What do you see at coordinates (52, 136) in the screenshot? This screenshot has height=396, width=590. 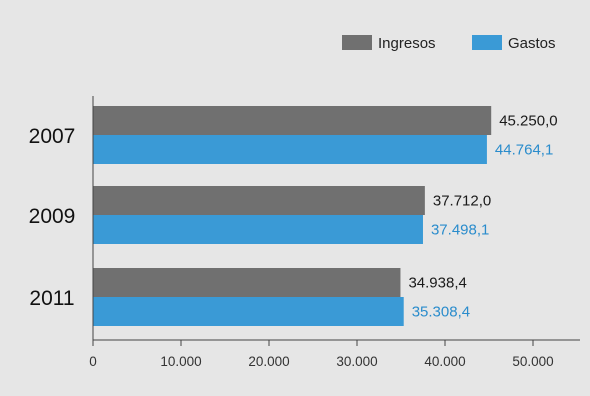 I see `category-label-2007: 2007` at bounding box center [52, 136].